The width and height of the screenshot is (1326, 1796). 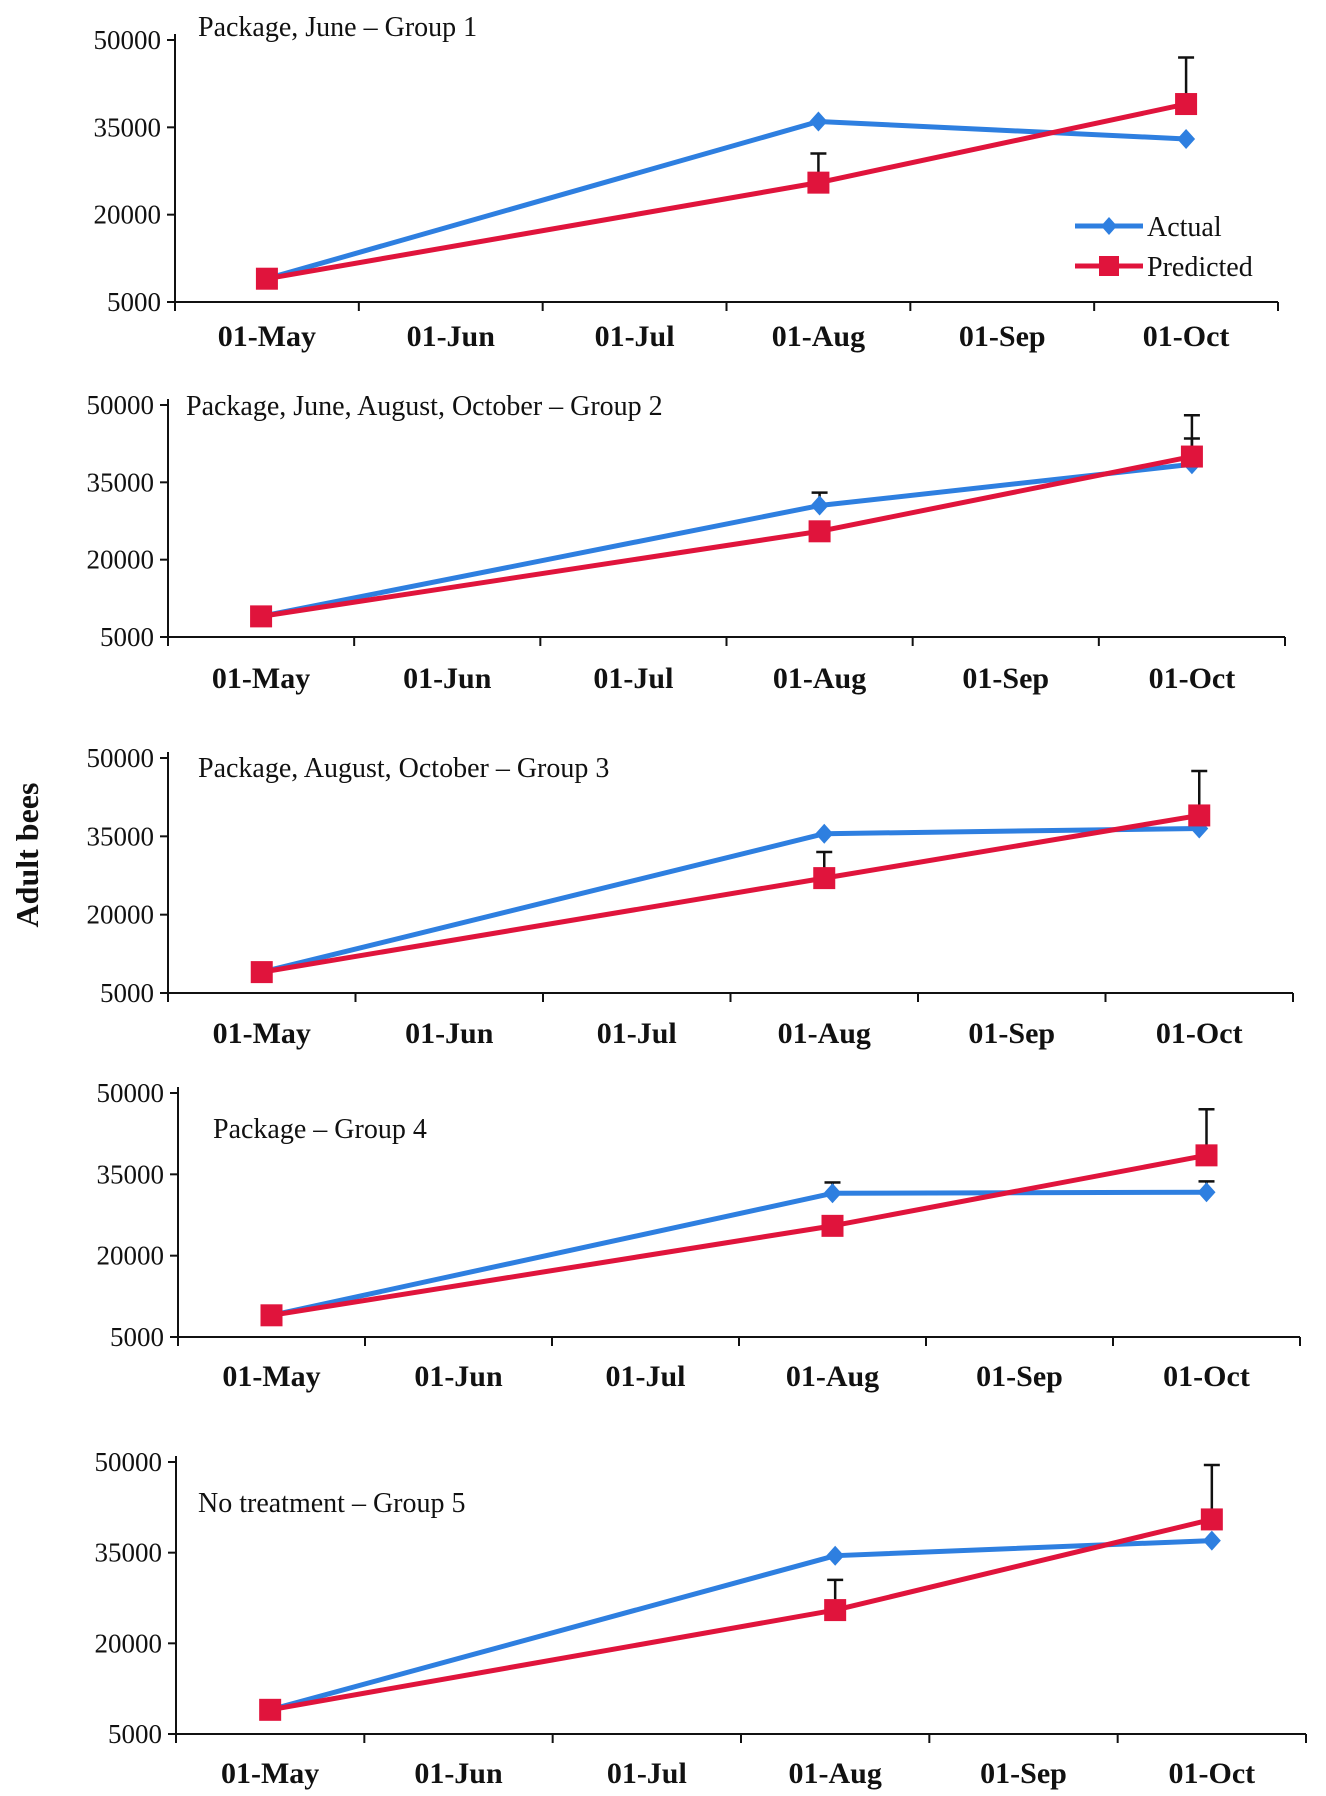 I want to click on panel-title: Package, June – Group 1, so click(x=337, y=27).